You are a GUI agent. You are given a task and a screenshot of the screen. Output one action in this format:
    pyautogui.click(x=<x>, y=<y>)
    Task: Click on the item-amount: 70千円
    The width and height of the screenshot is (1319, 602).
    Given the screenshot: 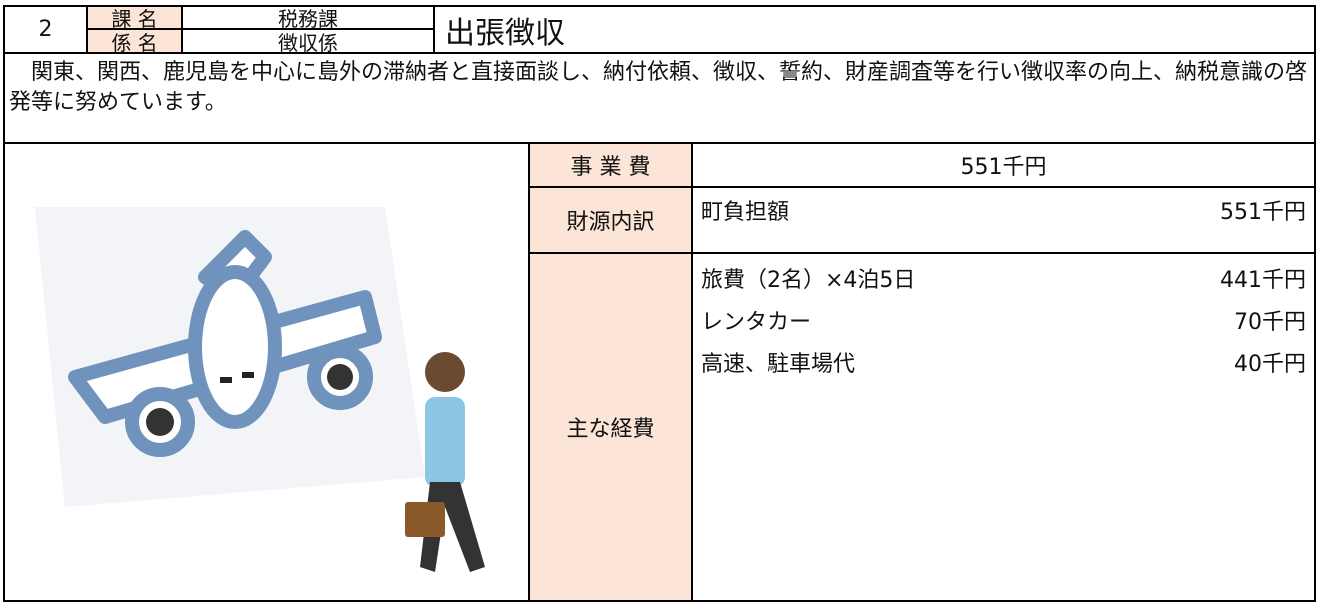 What is the action you would take?
    pyautogui.click(x=1270, y=322)
    